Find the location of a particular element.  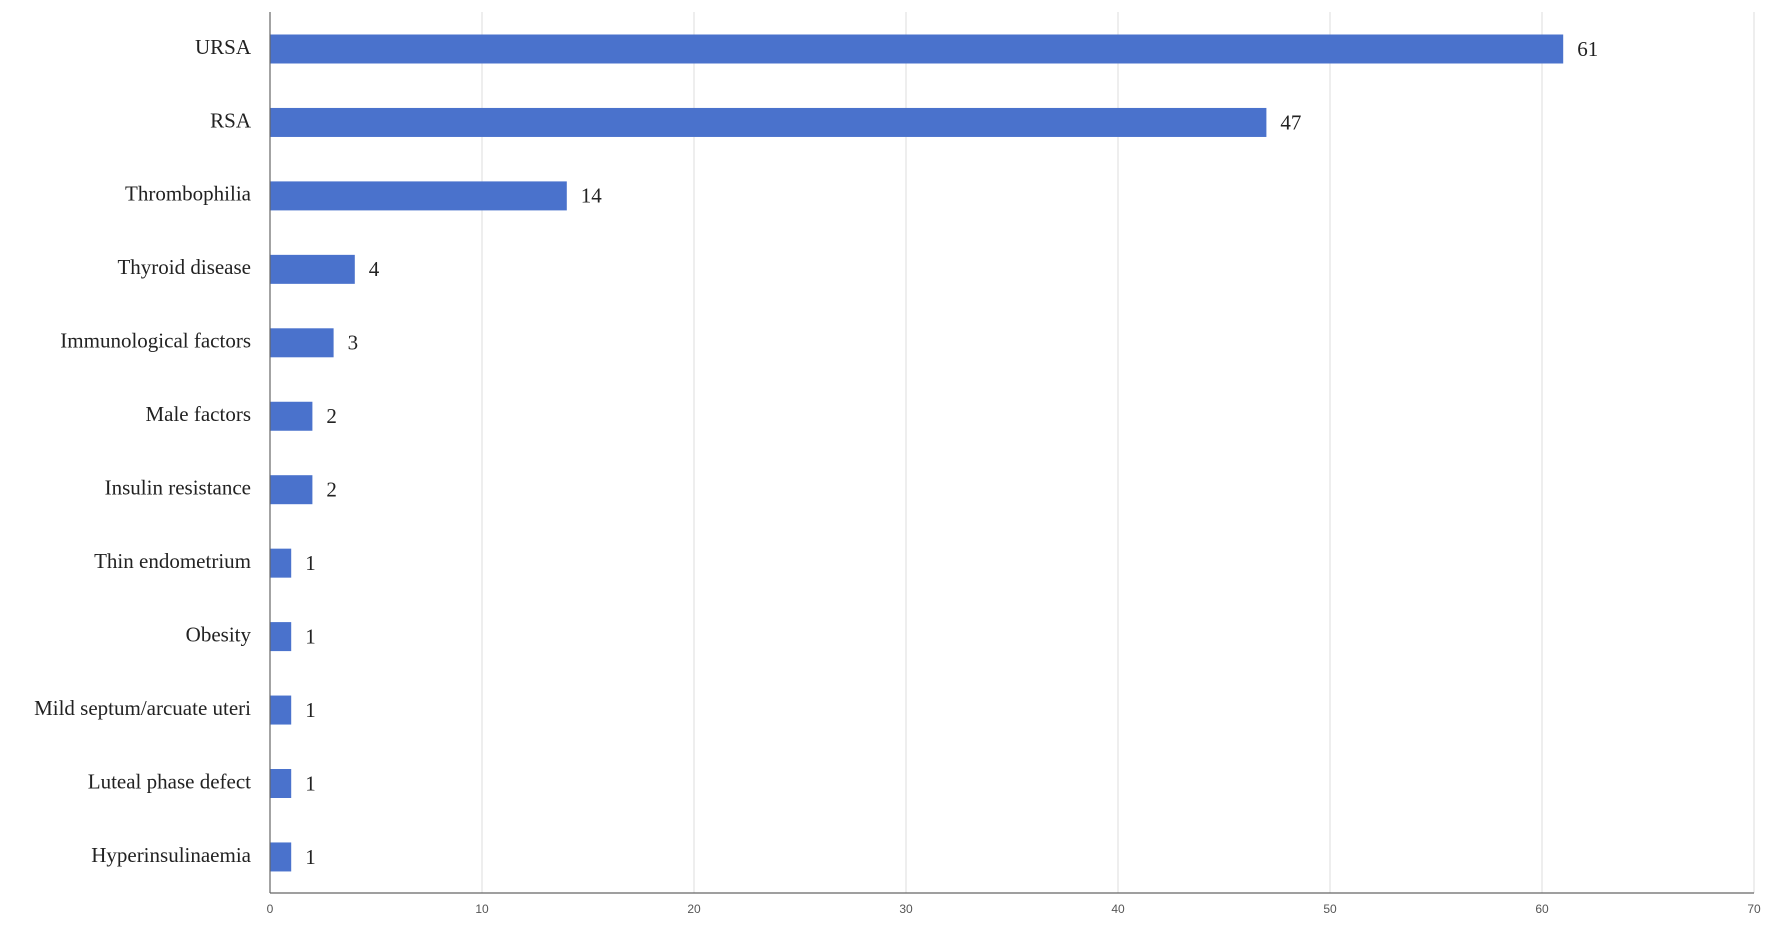

x-tick-label: 40 is located at coordinates (1118, 909).